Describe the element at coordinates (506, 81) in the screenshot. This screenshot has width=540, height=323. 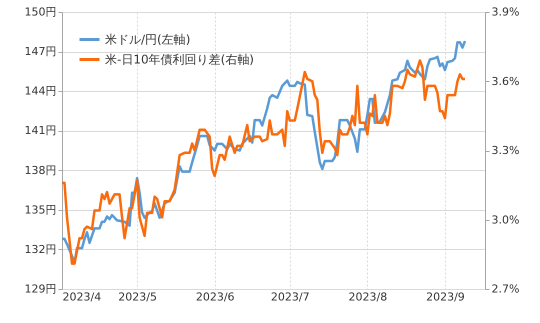
I see `y2-tick-label: 3.6%` at that location.